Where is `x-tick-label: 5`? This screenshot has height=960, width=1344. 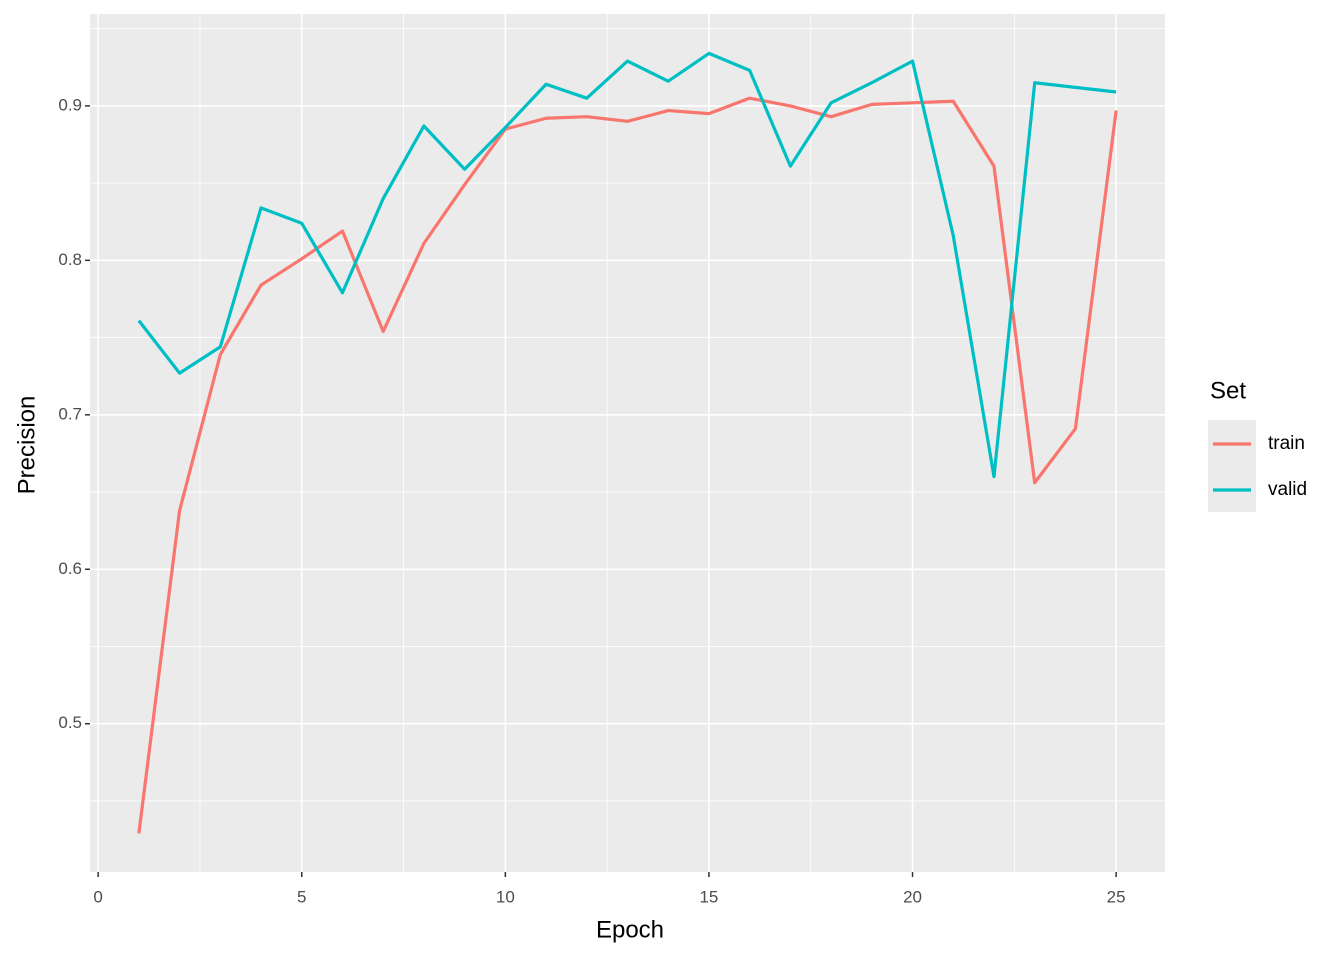
x-tick-label: 5 is located at coordinates (301, 896).